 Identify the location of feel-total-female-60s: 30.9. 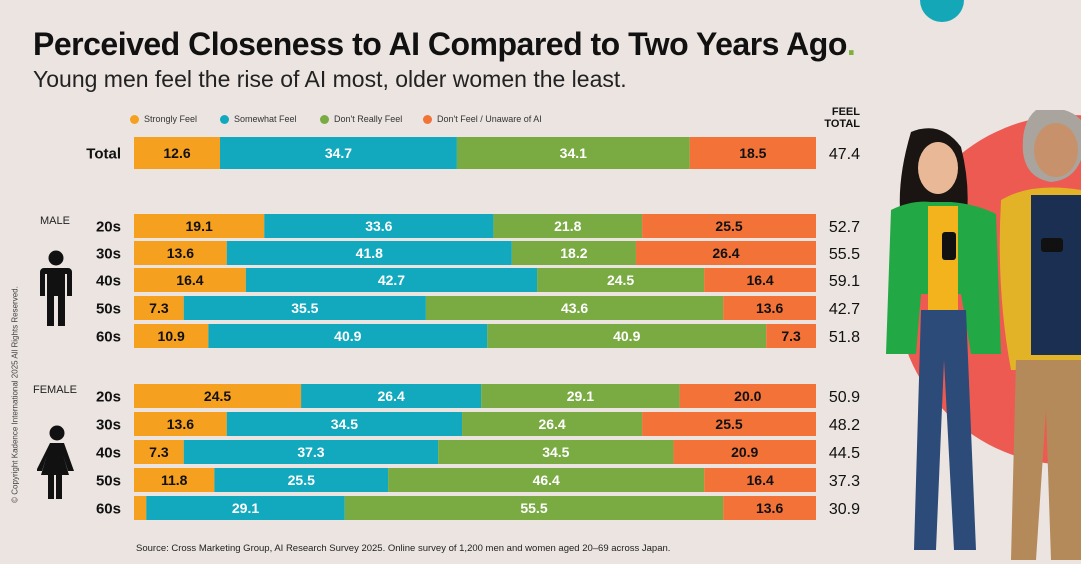
(844, 509).